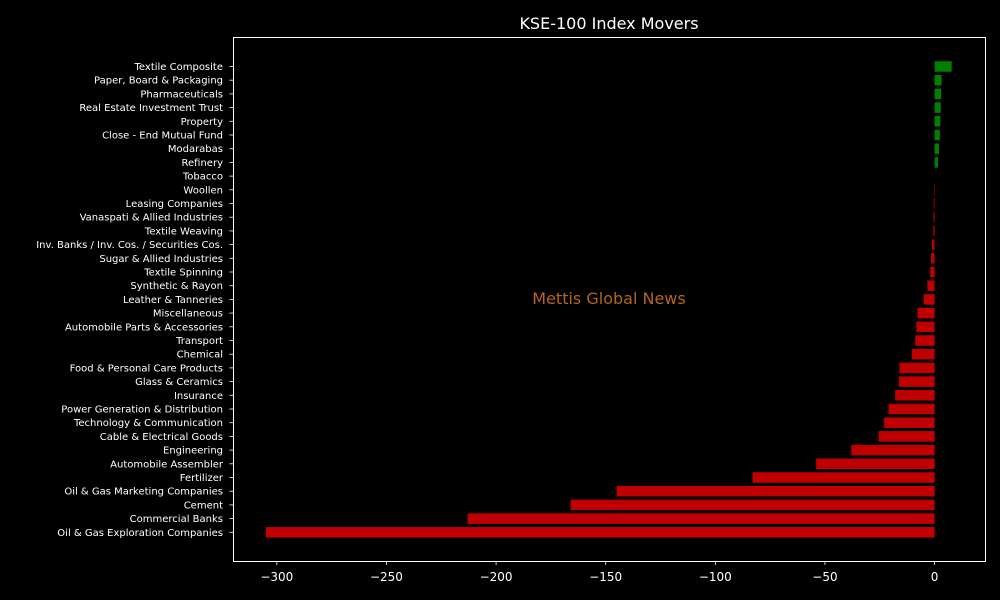 The height and width of the screenshot is (600, 1000). I want to click on category-label: Property, so click(202, 122).